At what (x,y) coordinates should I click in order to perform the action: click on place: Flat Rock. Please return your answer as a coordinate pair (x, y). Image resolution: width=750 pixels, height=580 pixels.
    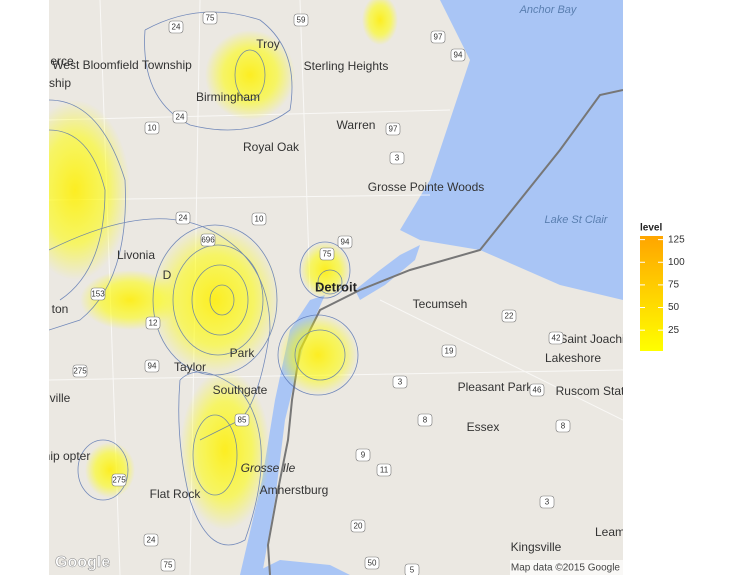
    Looking at the image, I should click on (176, 494).